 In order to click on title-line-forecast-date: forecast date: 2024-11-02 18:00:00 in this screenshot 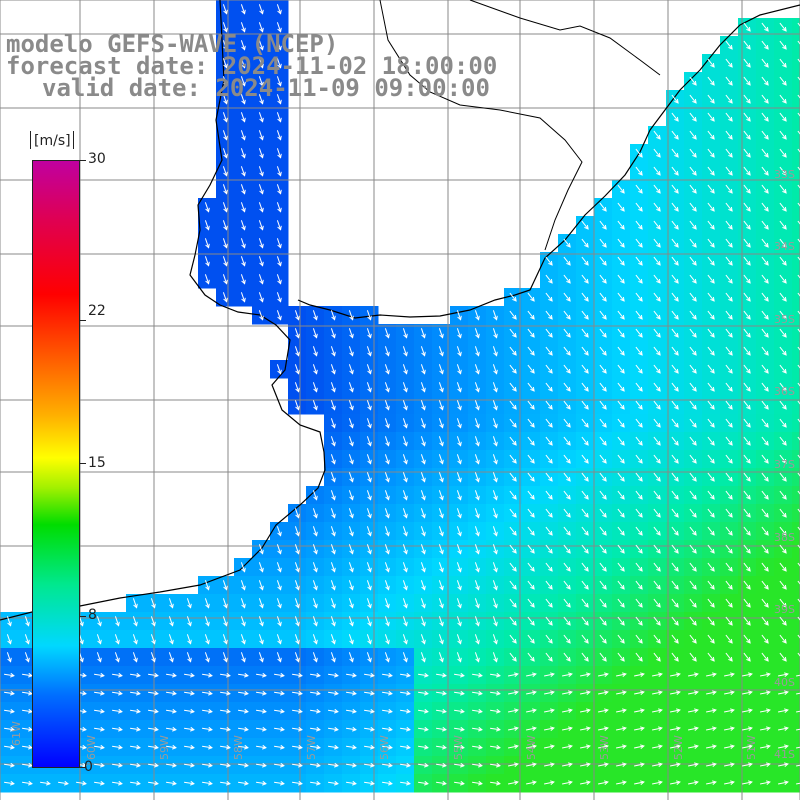, I will do `click(252, 66)`.